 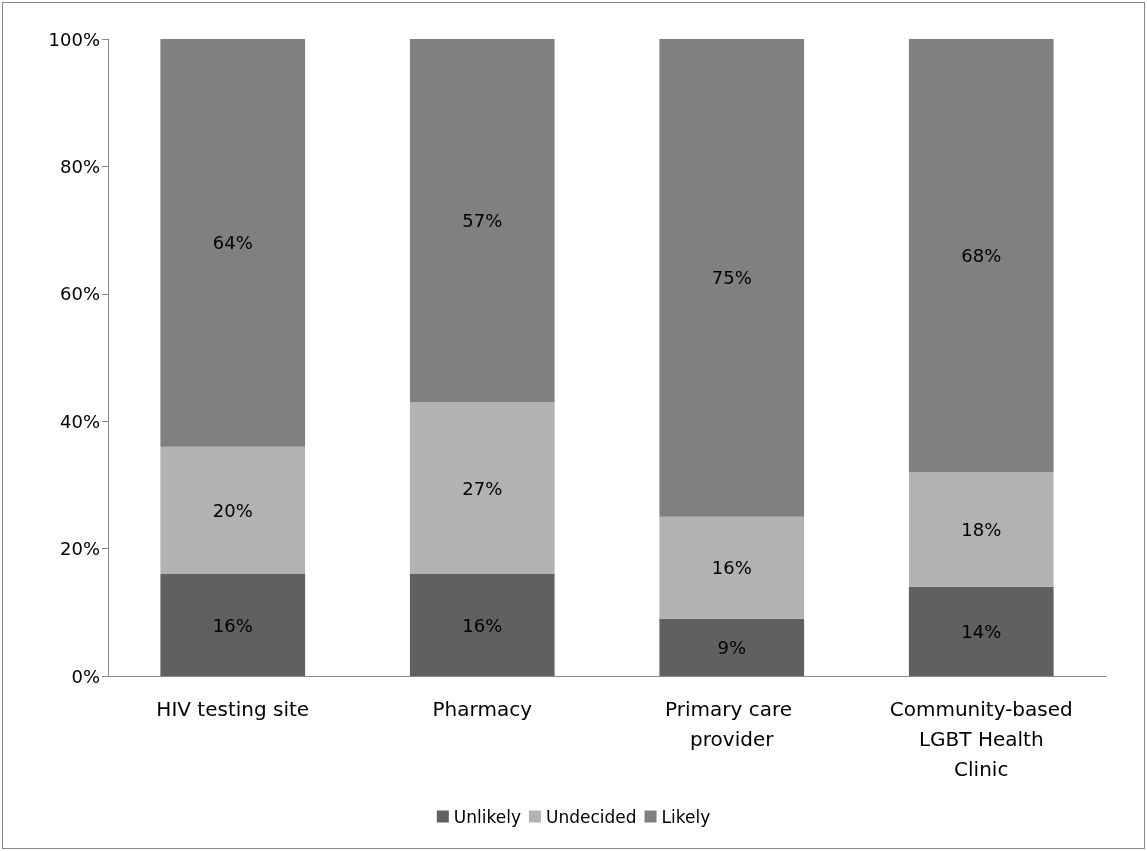 I want to click on data-label: 64%, so click(x=232, y=243).